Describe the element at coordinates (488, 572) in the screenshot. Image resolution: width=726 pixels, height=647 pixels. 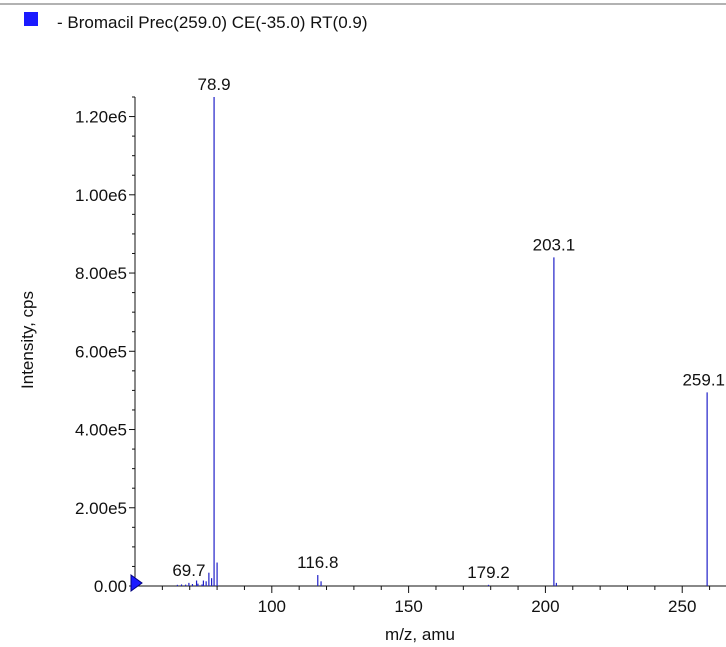
I see `peak-label: 179.2` at that location.